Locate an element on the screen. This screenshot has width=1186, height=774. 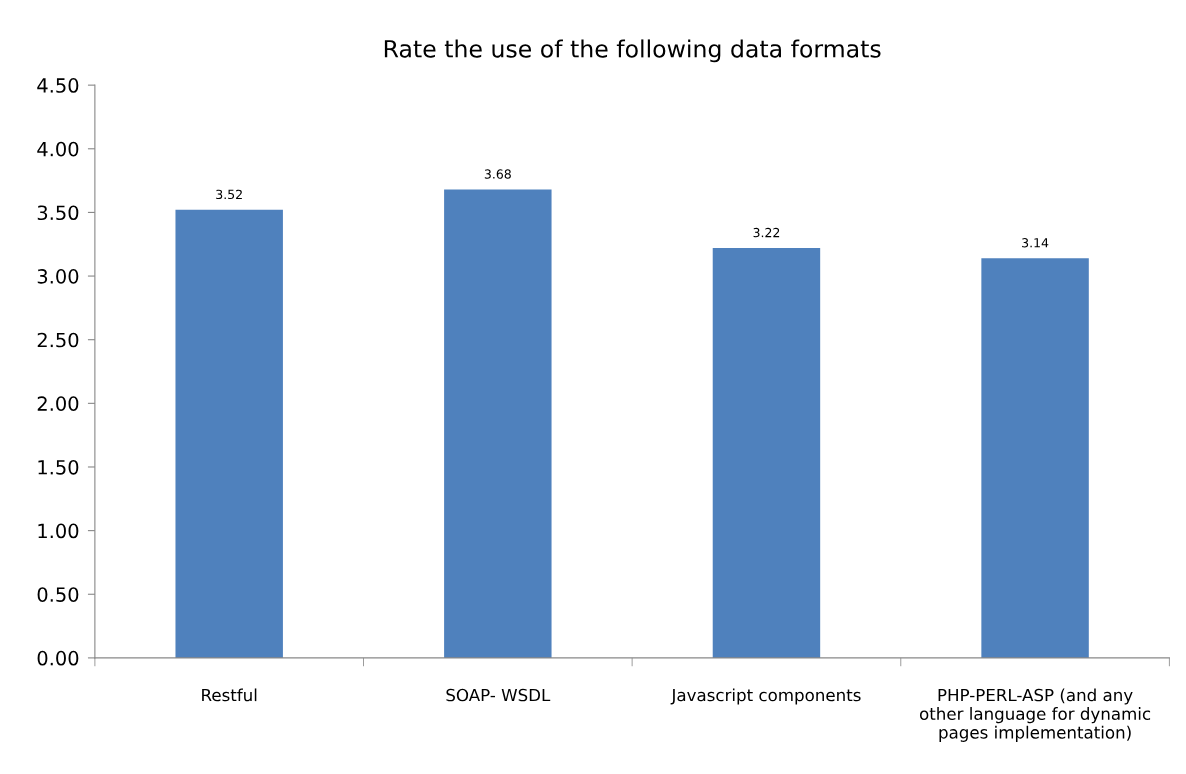
data-label: 3.14 is located at coordinates (1035, 243).